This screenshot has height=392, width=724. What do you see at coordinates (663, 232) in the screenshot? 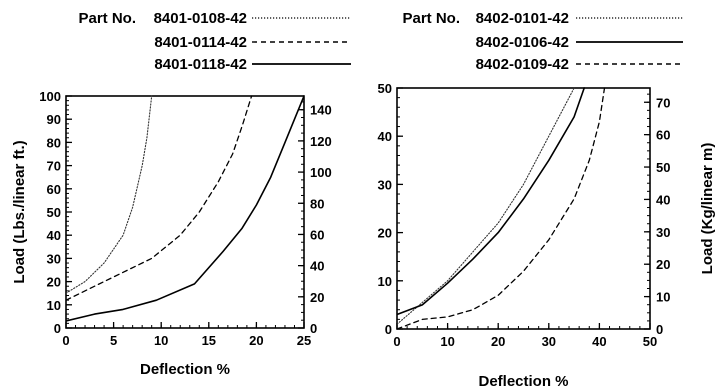
I see `y2-tick-label: 30` at bounding box center [663, 232].